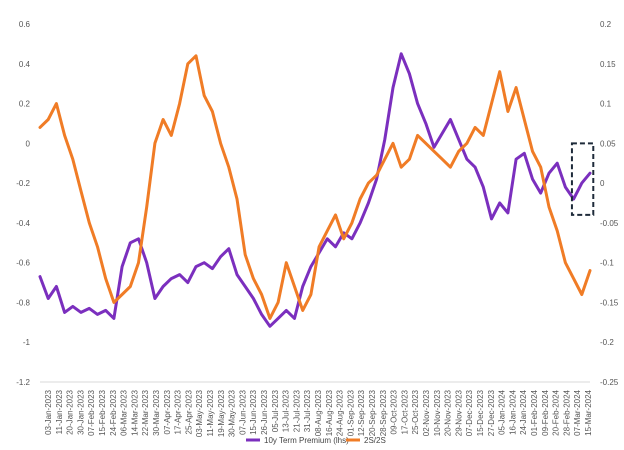  What do you see at coordinates (609, 223) in the screenshot?
I see `y-right-tick-label: -0.05` at bounding box center [609, 223].